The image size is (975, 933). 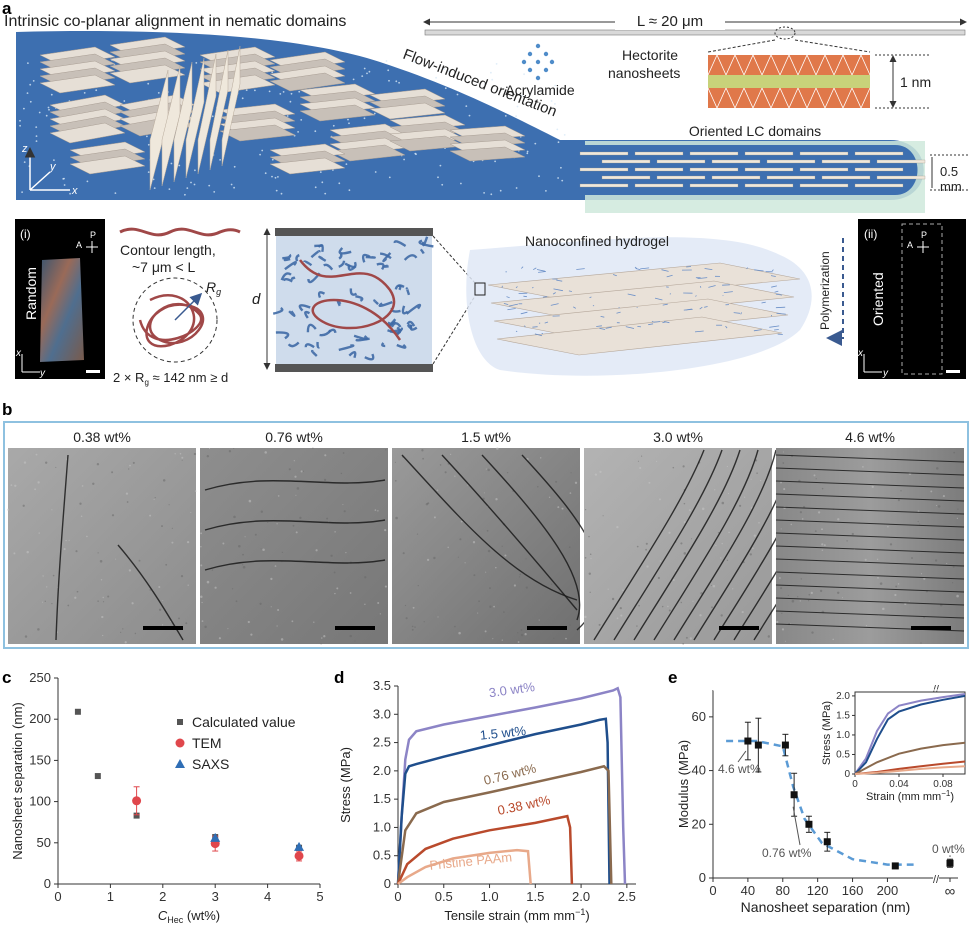 I want to click on x-tick-label: 2.0, so click(x=581, y=896).